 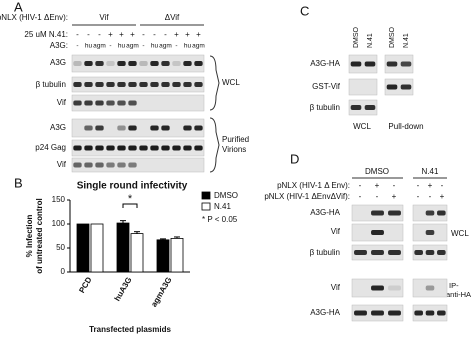 I want to click on y-tick-label: 0, so click(x=63, y=271).